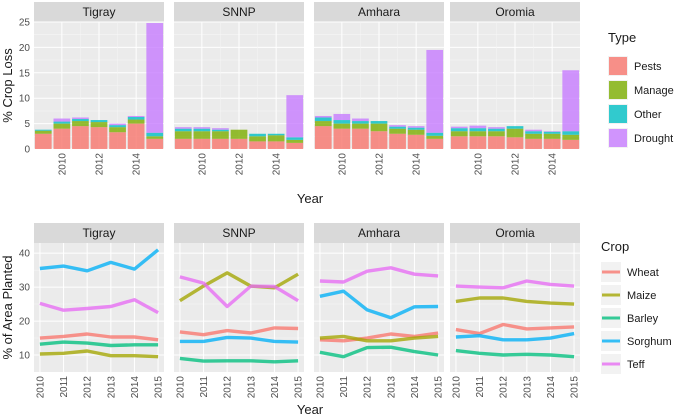 The width and height of the screenshot is (685, 420). I want to click on bar-other-2010, so click(478, 130).